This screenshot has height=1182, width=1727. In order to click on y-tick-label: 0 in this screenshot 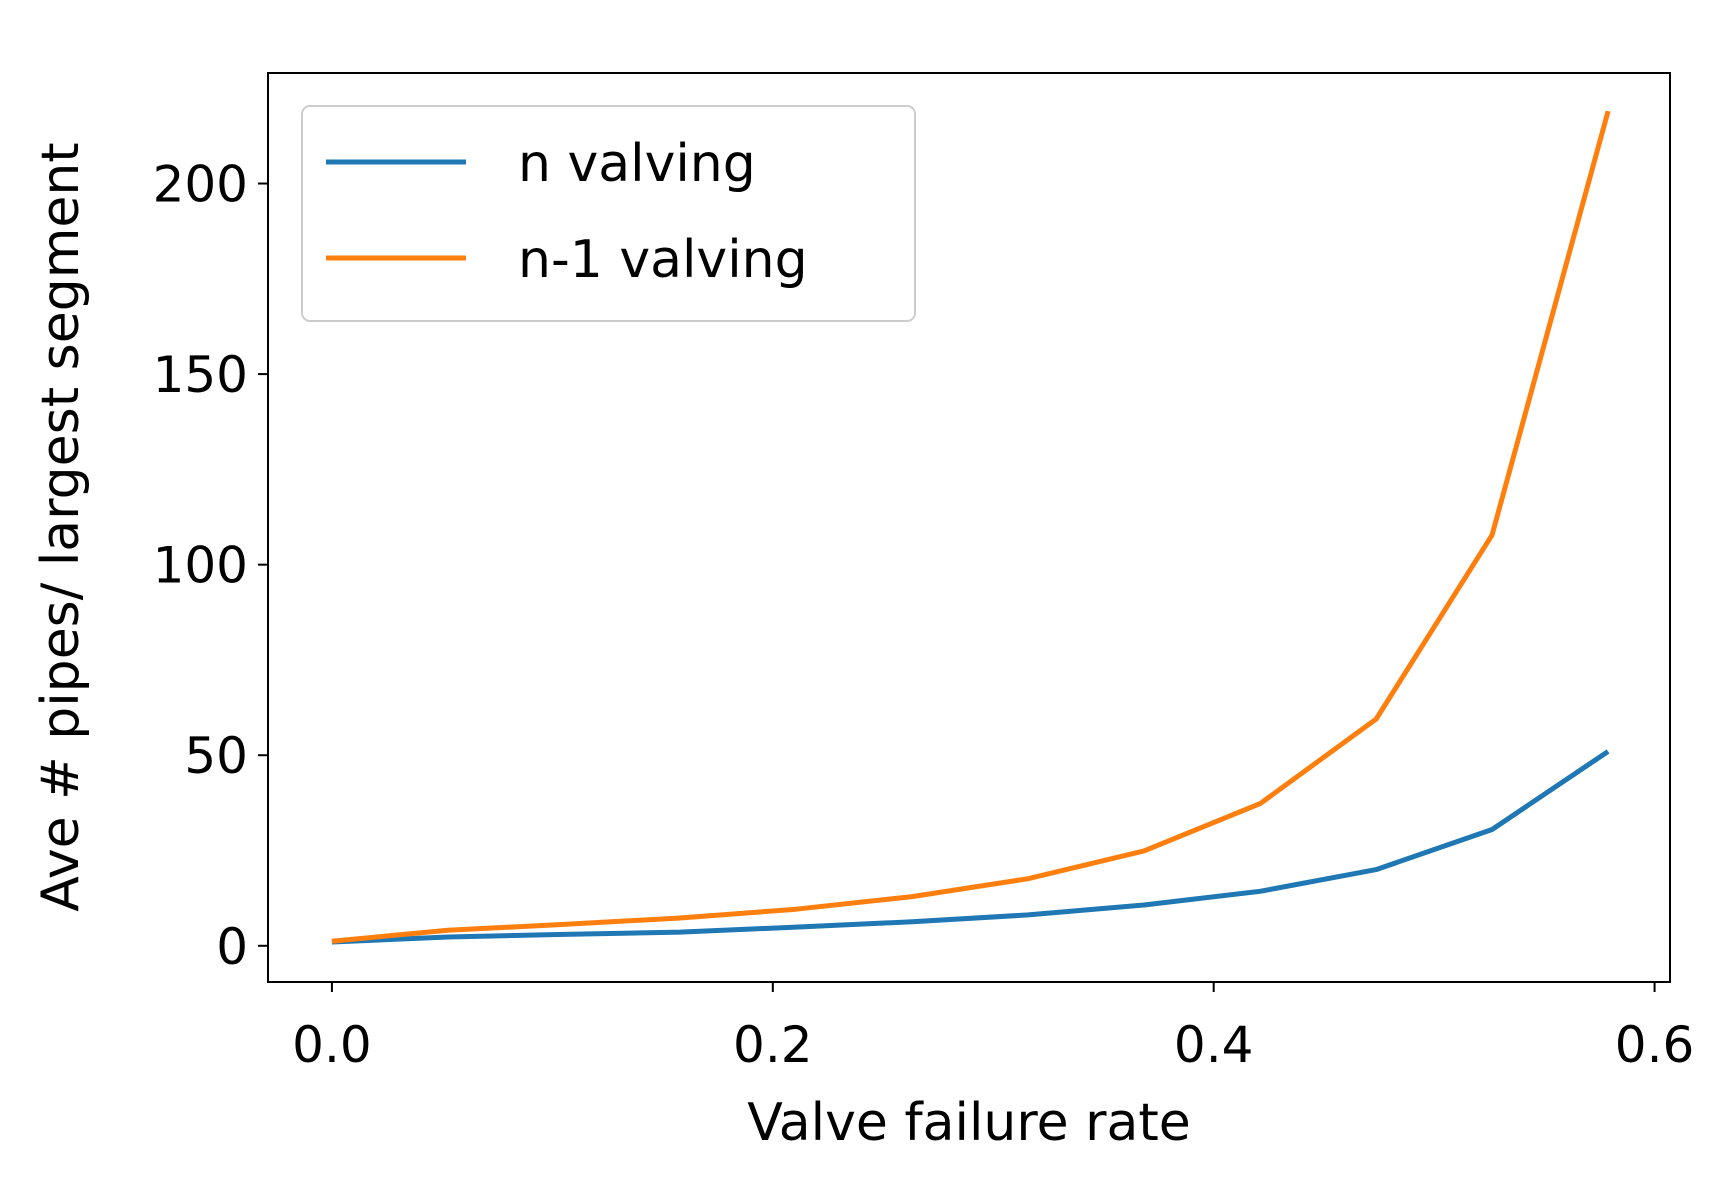, I will do `click(232, 947)`.